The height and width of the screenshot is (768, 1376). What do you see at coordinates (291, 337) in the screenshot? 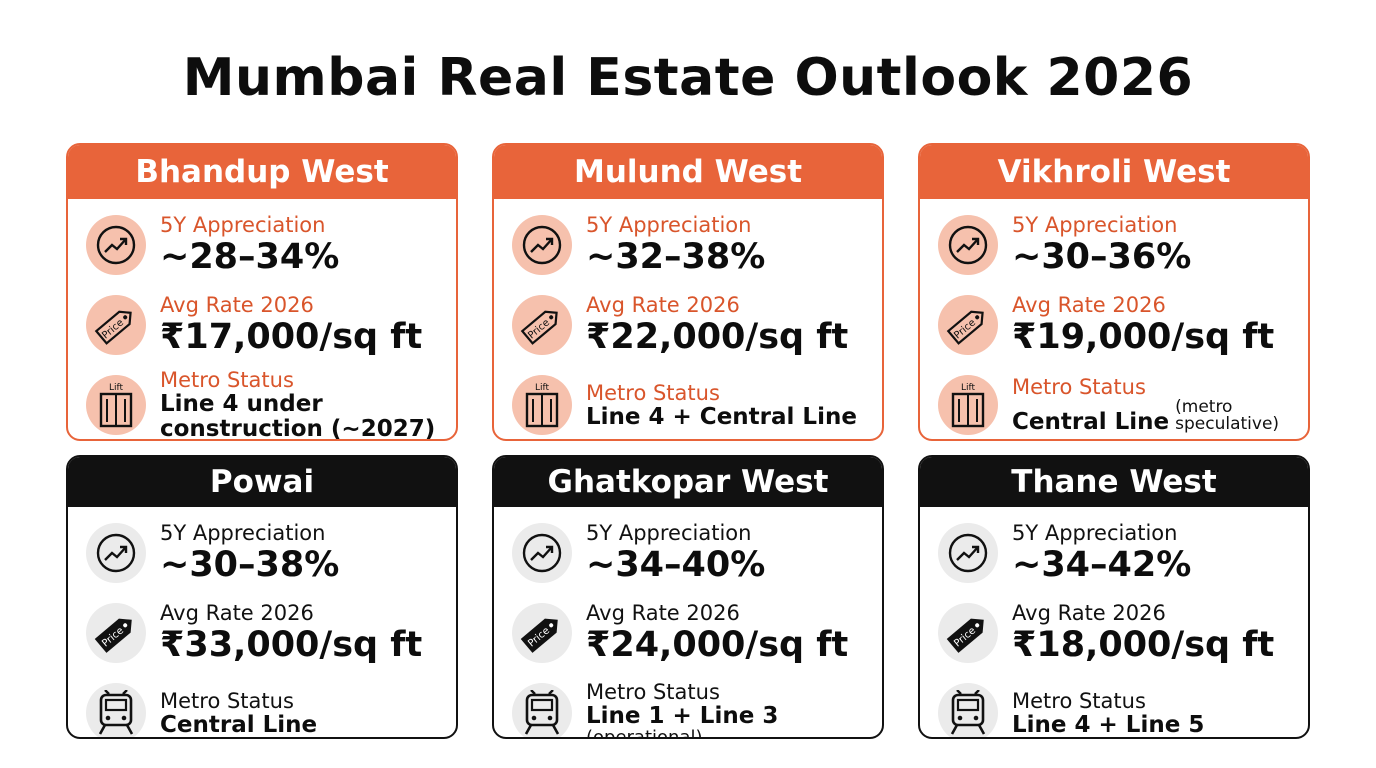
I see `rate-value: ₹17,000/sq ft` at bounding box center [291, 337].